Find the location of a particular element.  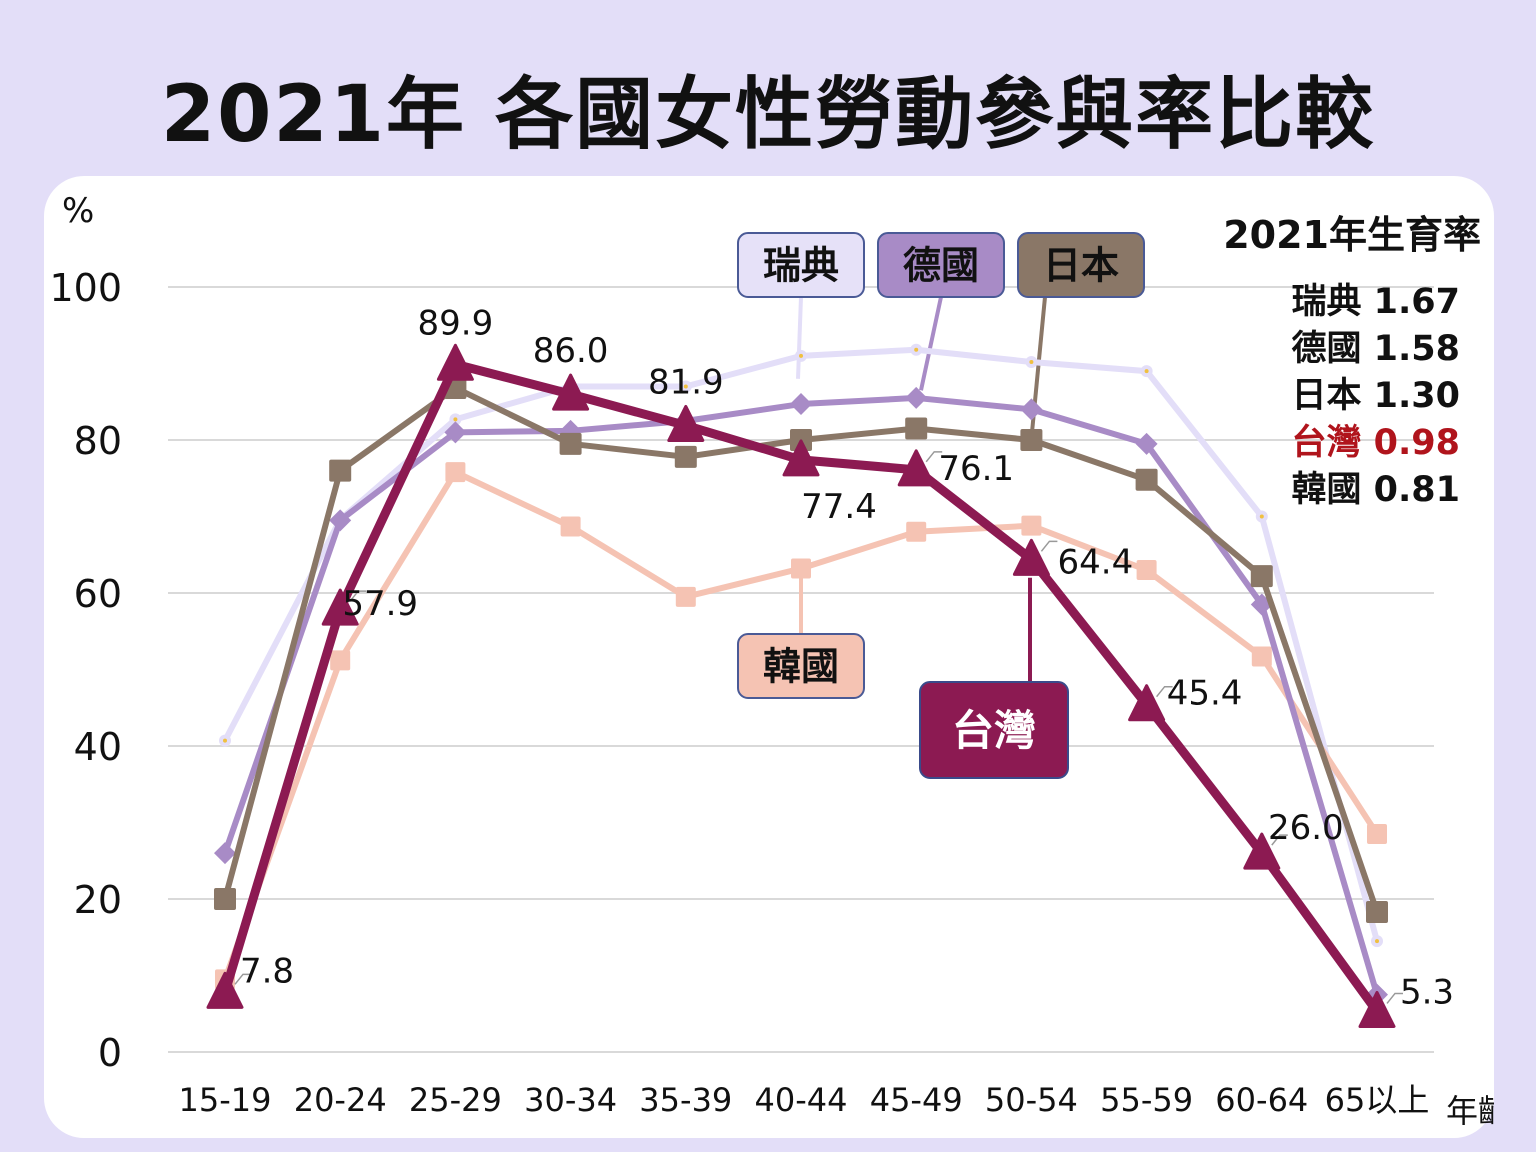

data-label: 64.4 is located at coordinates (1096, 562).